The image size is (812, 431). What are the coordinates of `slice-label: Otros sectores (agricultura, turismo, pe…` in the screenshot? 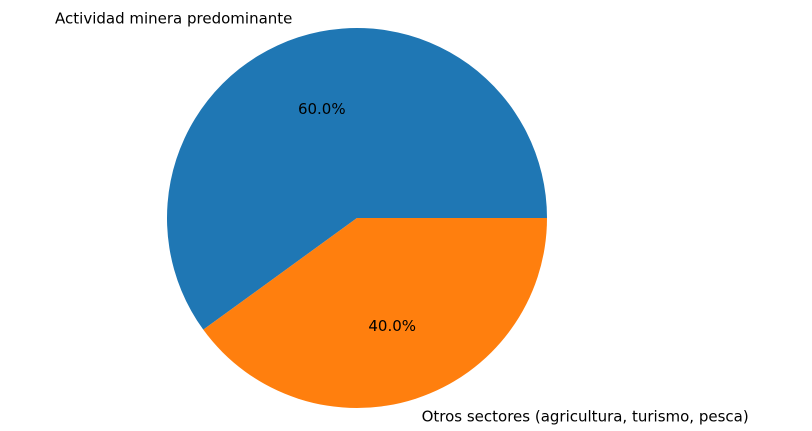 It's located at (585, 416).